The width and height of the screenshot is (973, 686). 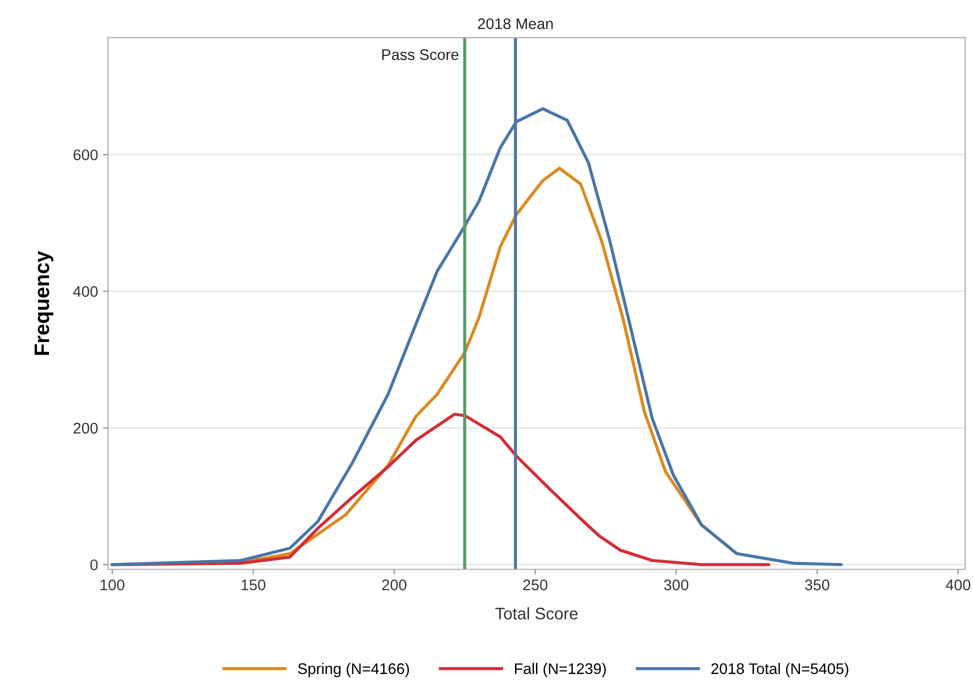 I want to click on x-tick-label: 200, so click(x=394, y=585).